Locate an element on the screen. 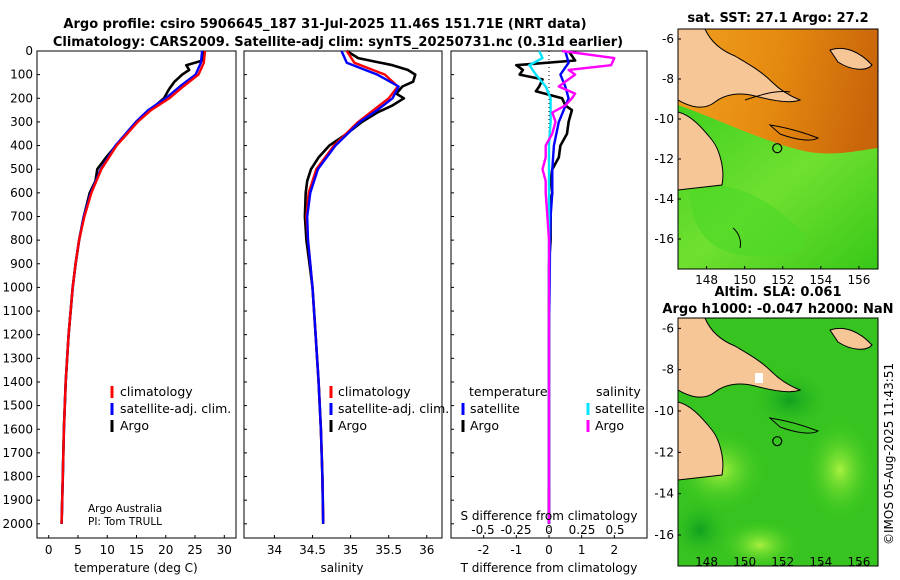 The height and width of the screenshot is (580, 900). map-y-tick-label: -14 is located at coordinates (664, 494).